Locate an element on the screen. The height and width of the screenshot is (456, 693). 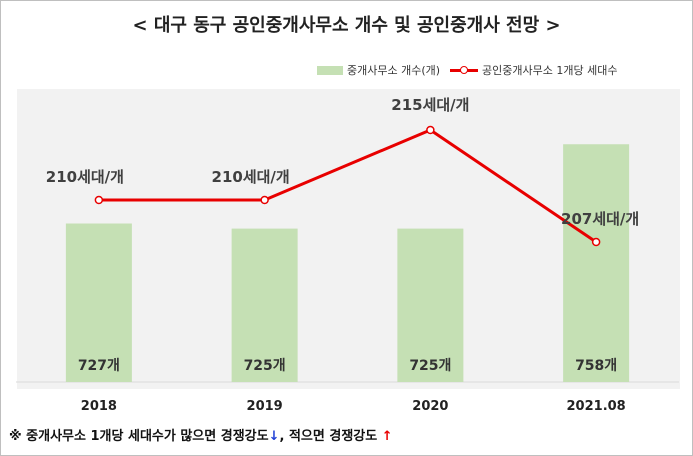
legend-item-bar: 중개사무소 개수(개) is located at coordinates (378, 70).